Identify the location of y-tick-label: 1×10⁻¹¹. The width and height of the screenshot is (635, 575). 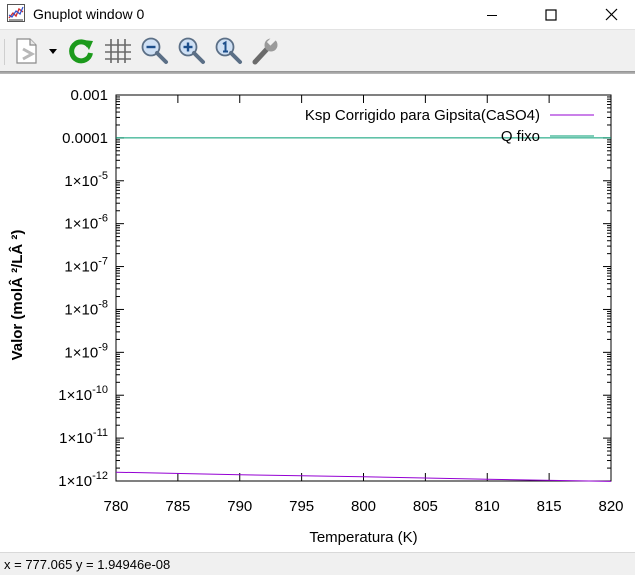
(83, 437).